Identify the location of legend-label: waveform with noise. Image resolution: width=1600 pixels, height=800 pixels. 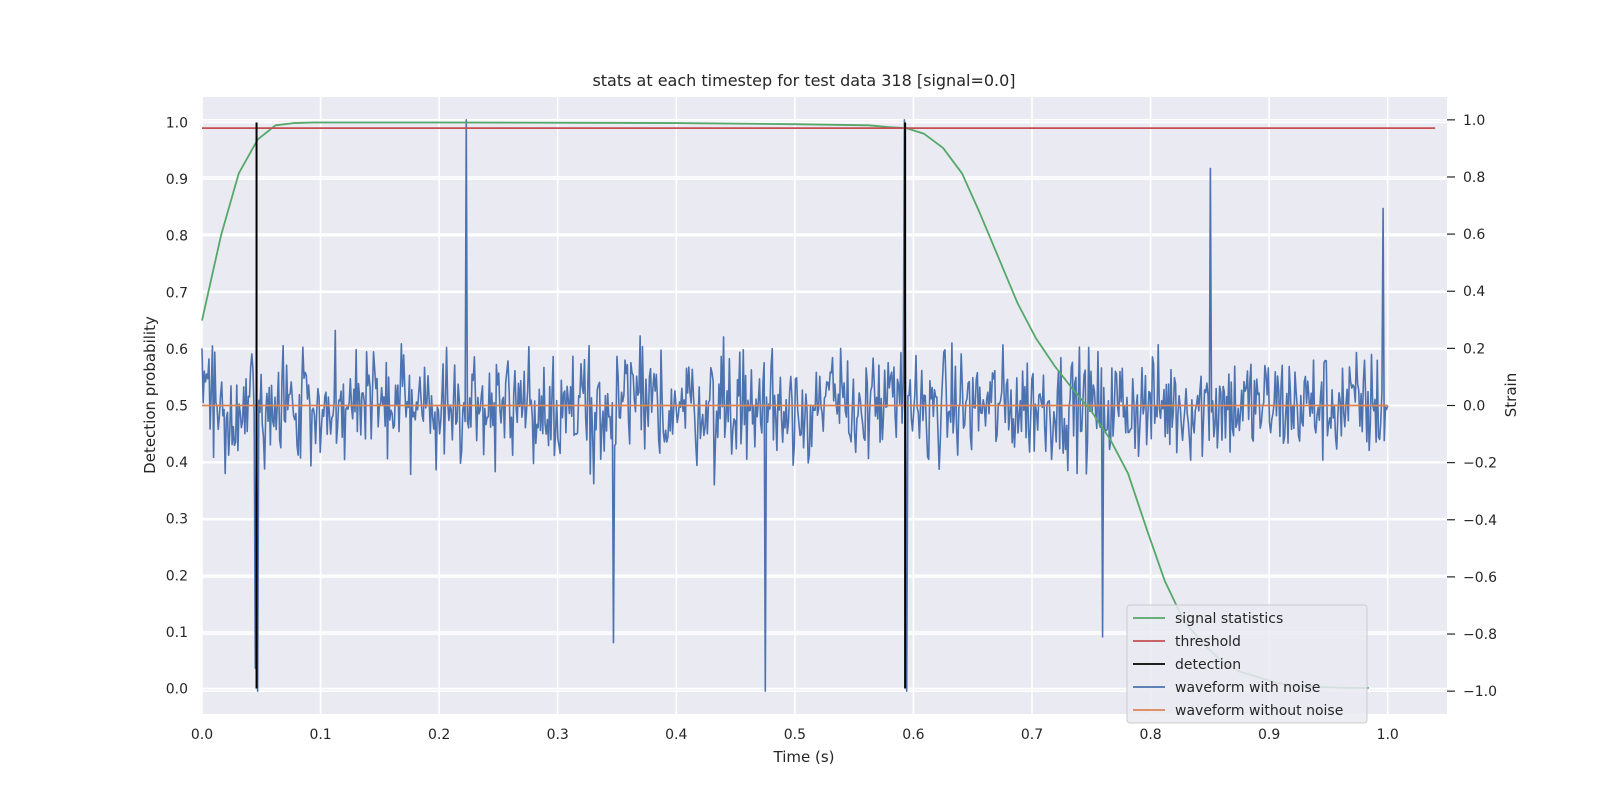
(1247, 688).